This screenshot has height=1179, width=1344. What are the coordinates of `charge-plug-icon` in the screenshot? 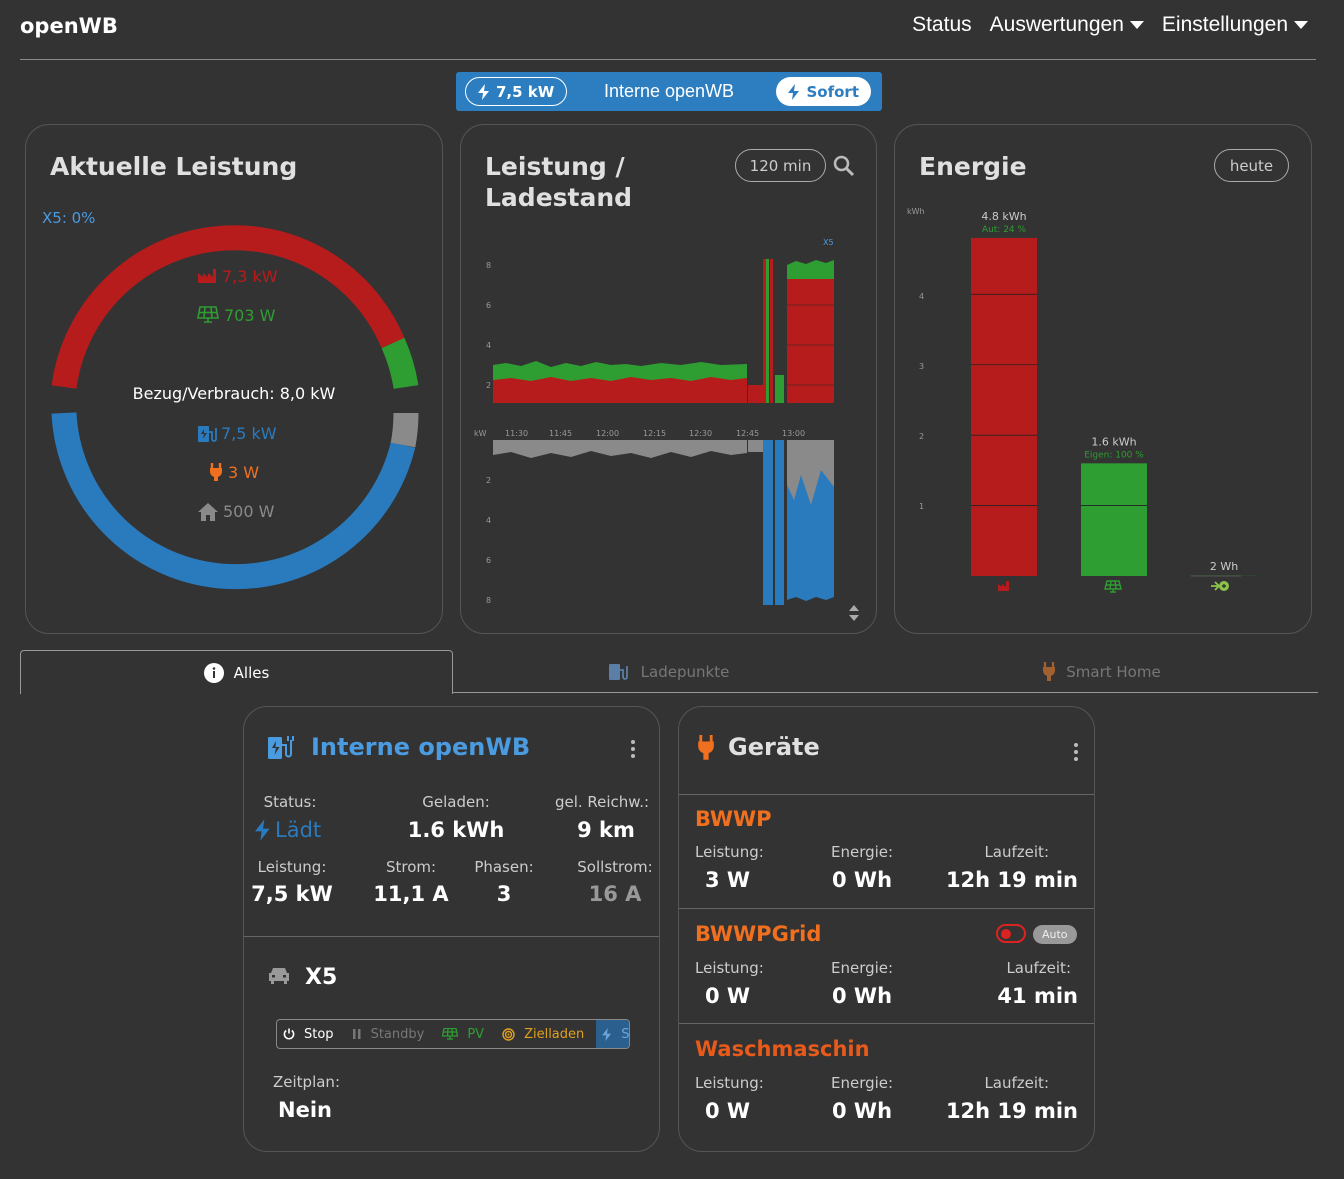 It's located at (1220, 586).